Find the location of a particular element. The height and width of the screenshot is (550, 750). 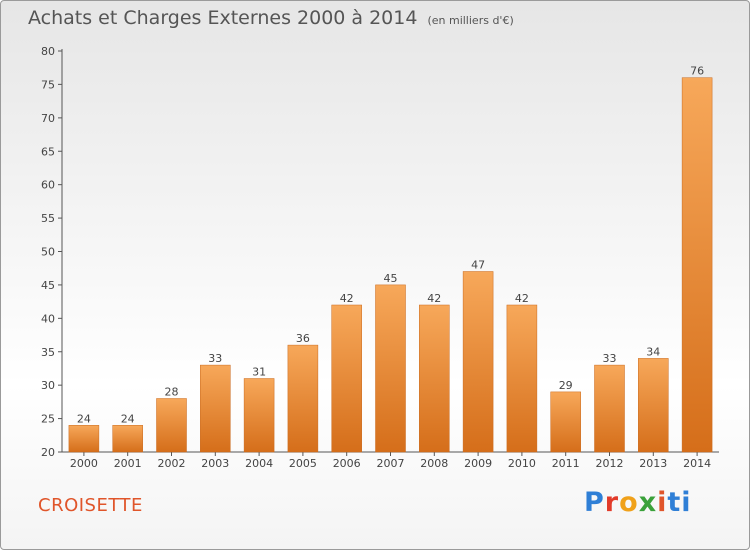

logo-letter: x is located at coordinates (648, 502).